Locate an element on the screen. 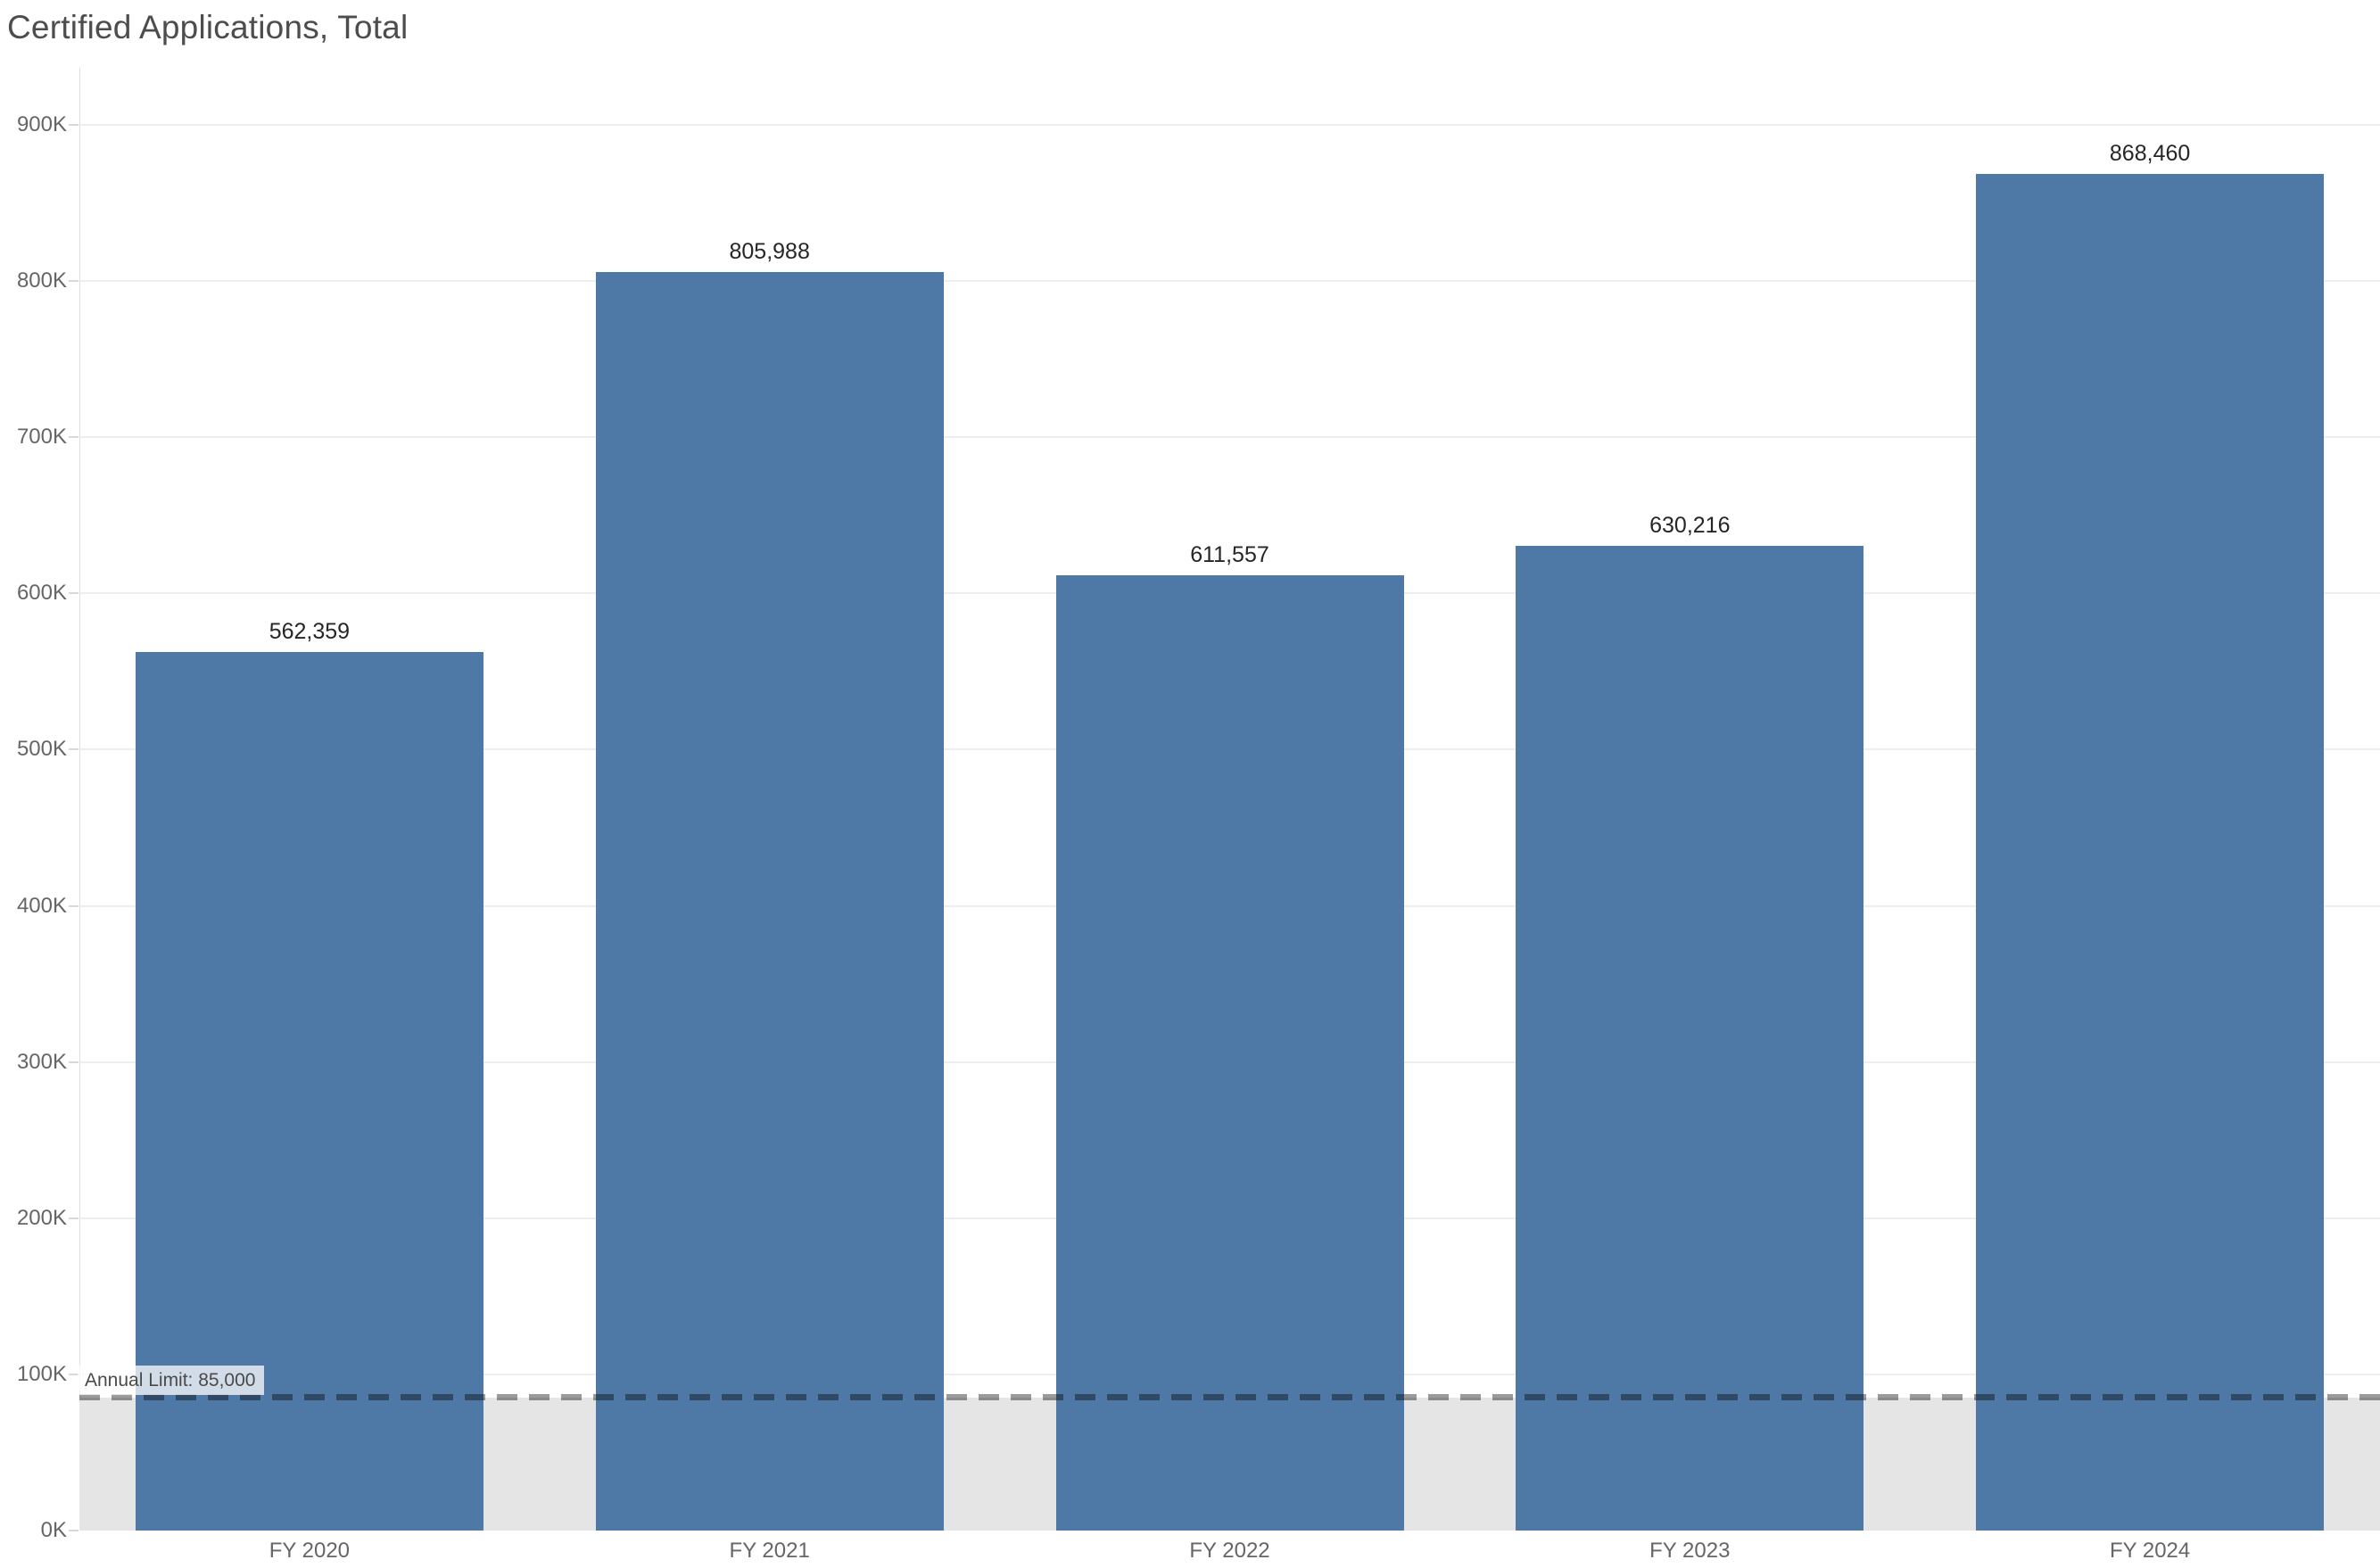  reference-line is located at coordinates (1229, 1397).